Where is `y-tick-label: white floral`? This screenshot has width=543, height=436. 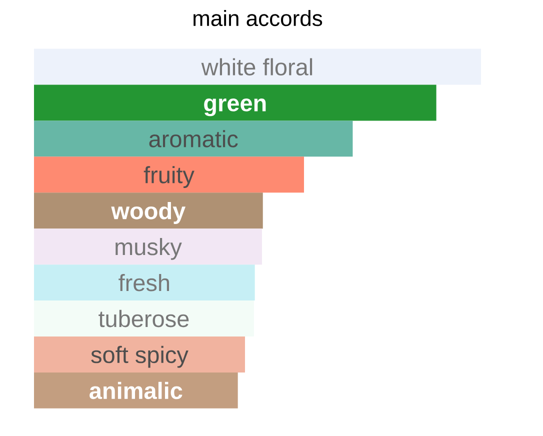
y-tick-label: white floral is located at coordinates (256, 67).